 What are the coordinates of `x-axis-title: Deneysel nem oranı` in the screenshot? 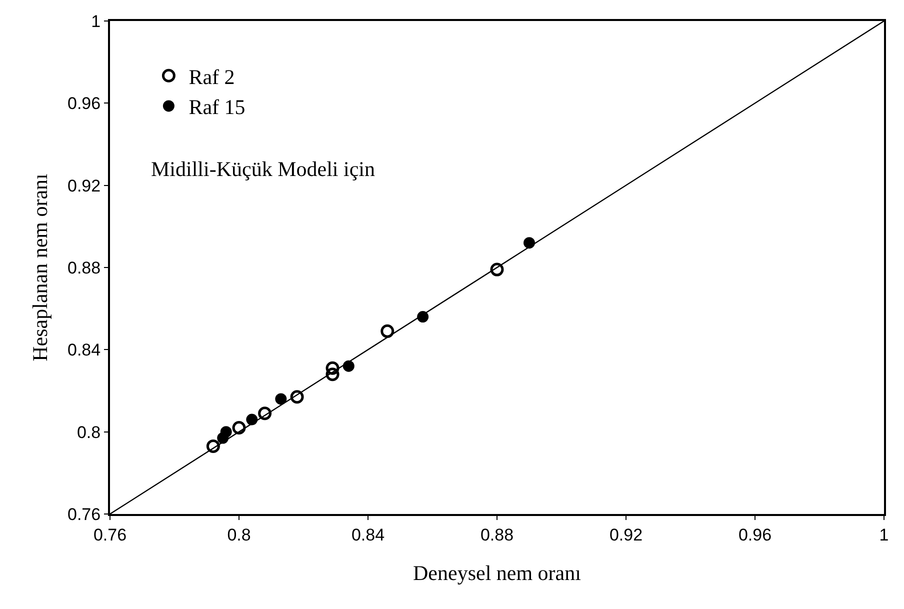 It's located at (497, 573).